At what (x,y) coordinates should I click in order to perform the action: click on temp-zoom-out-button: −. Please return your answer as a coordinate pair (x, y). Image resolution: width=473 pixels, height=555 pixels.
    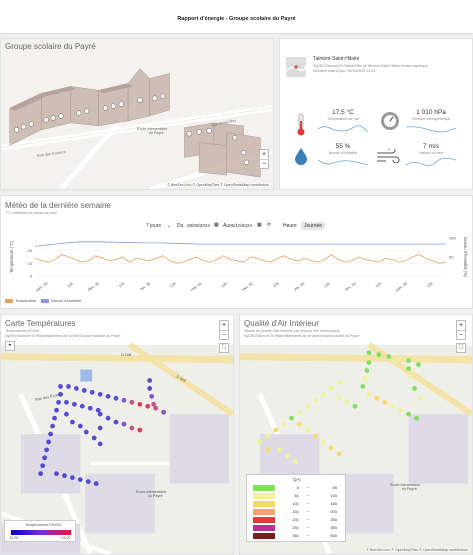
    Looking at the image, I should click on (224, 334).